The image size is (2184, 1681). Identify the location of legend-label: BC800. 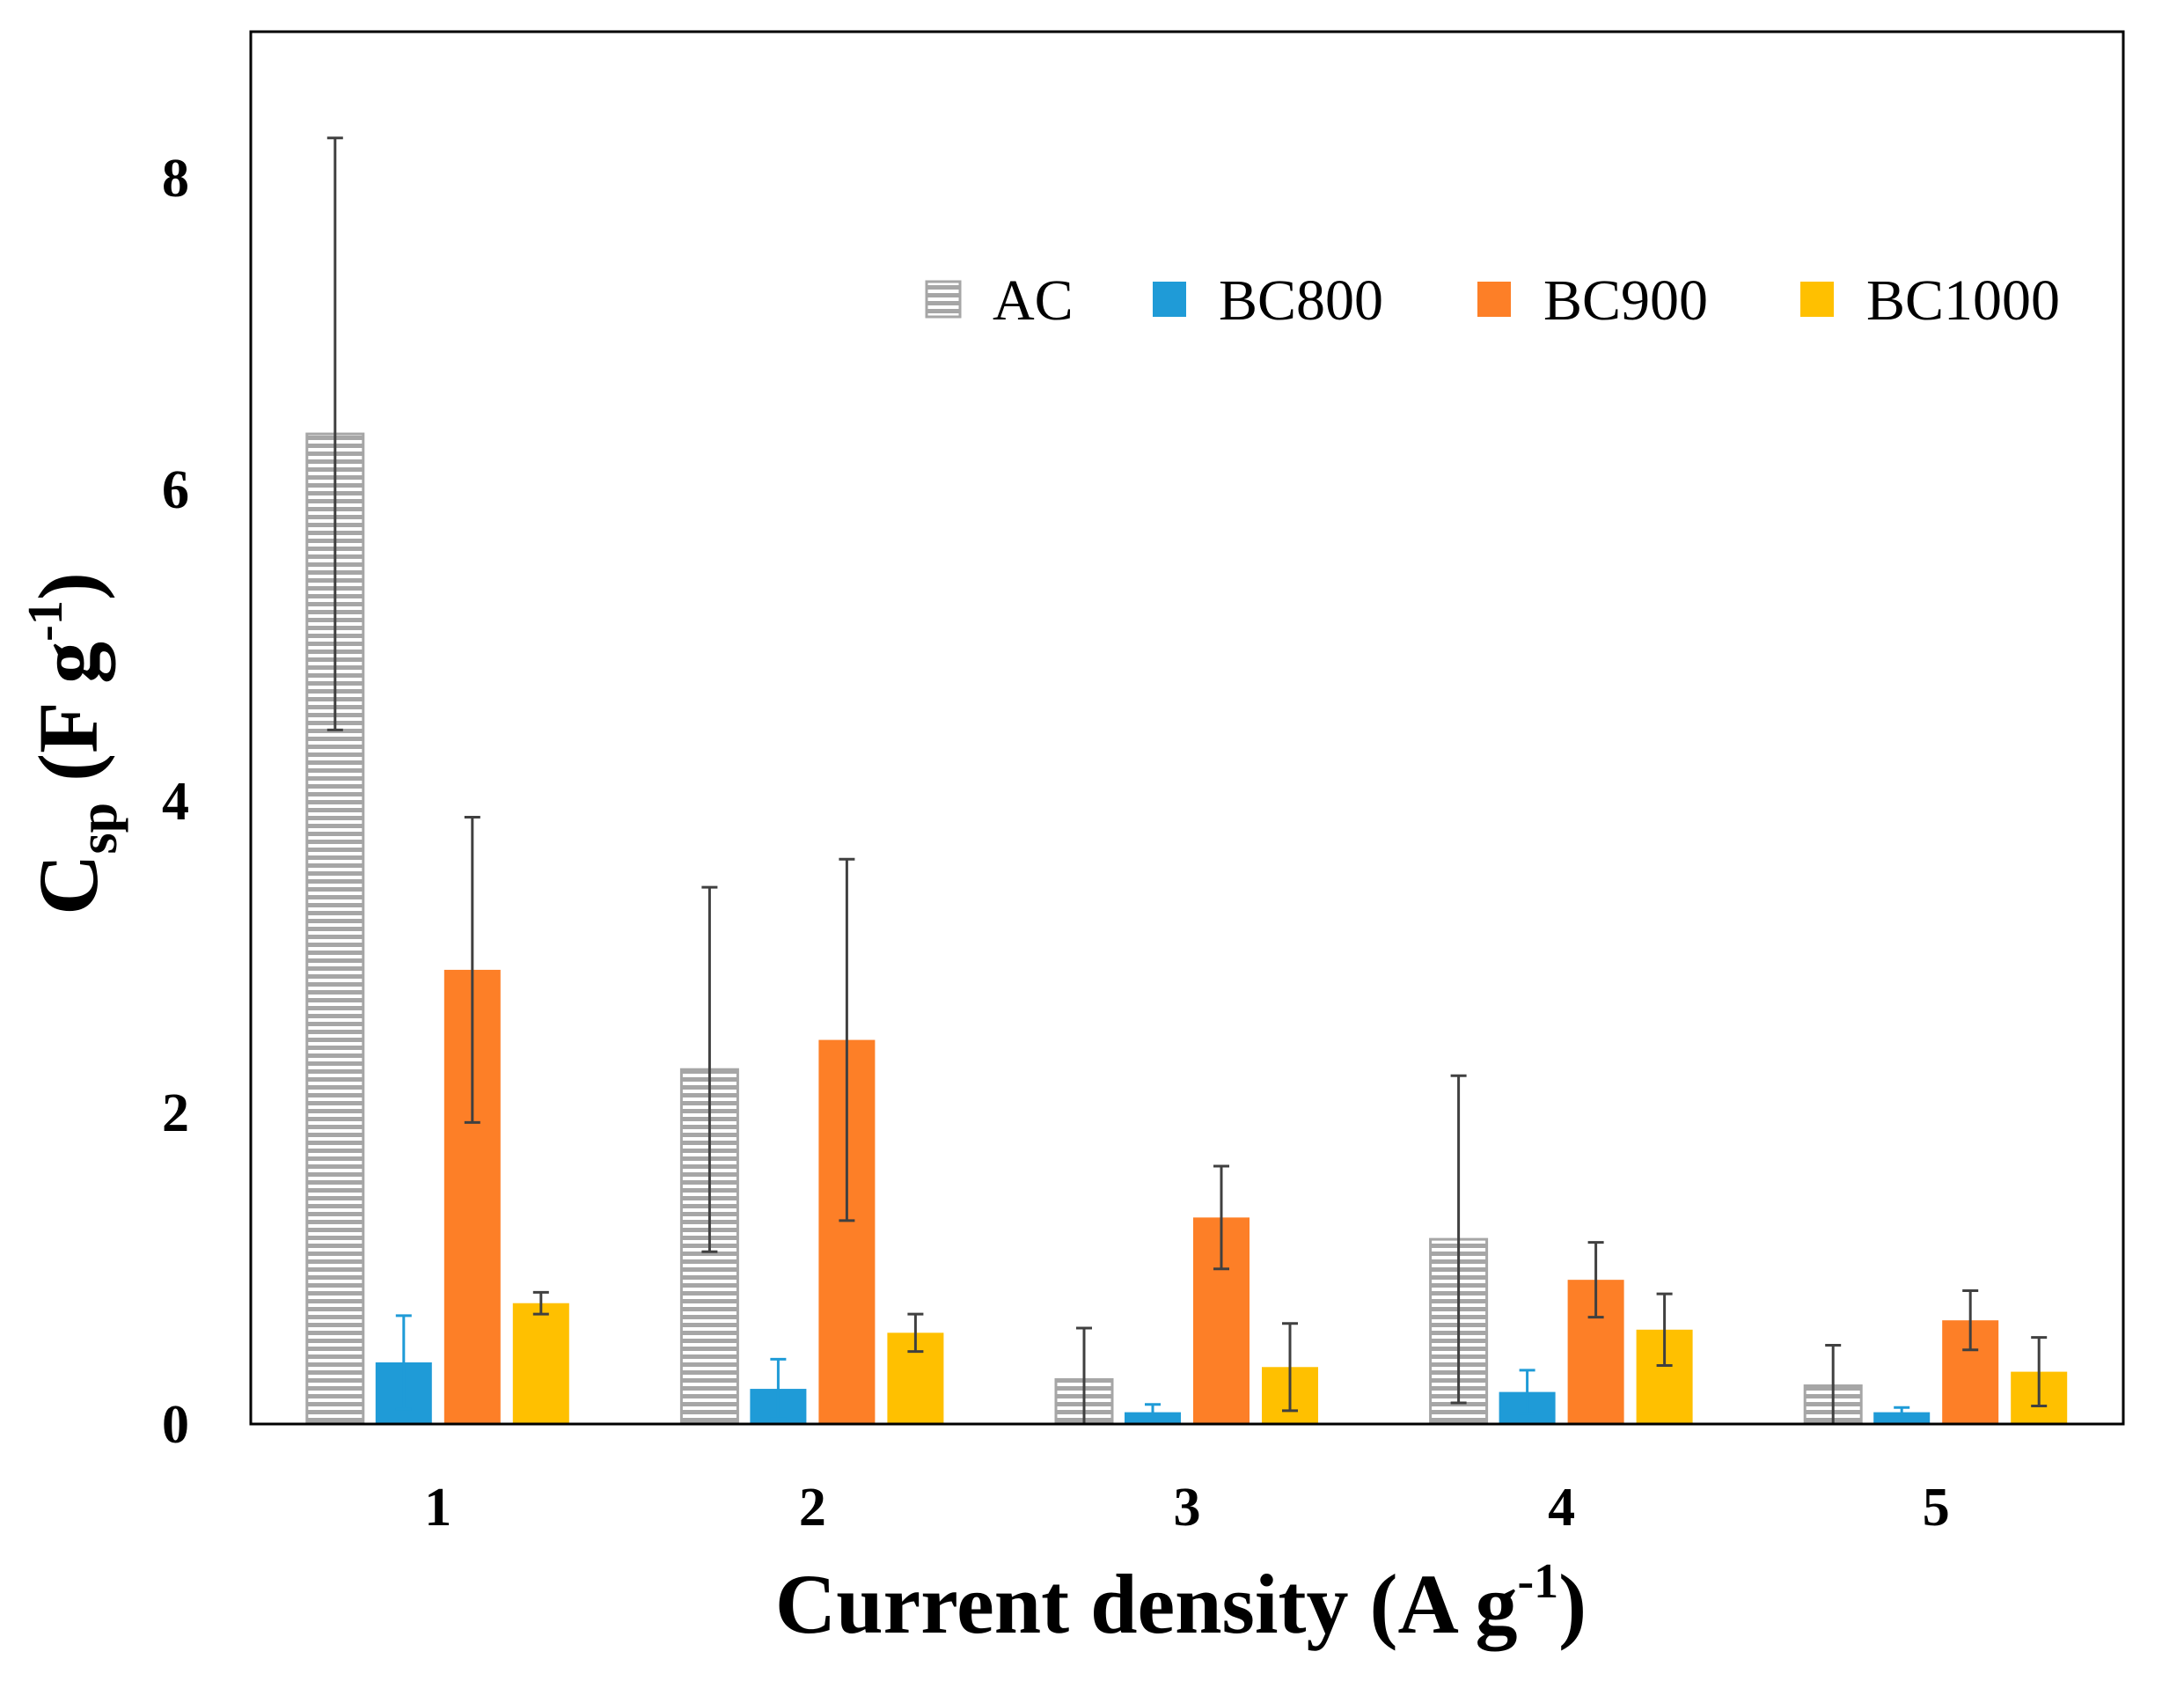
(1301, 300).